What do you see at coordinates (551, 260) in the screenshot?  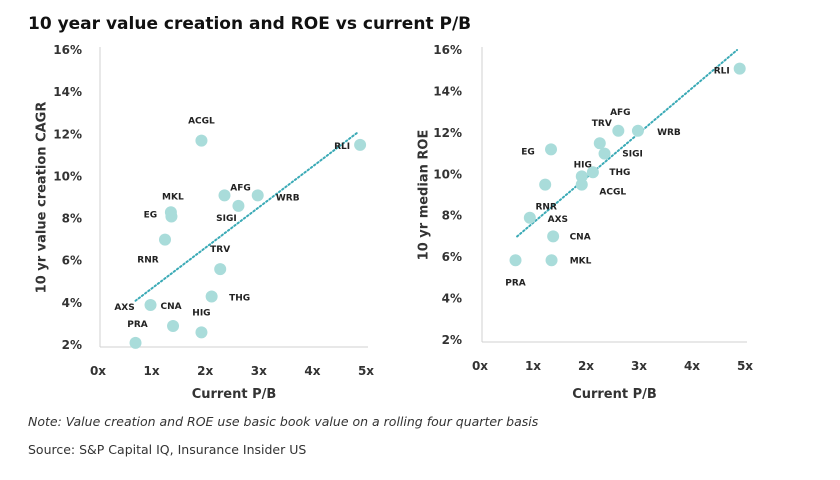 I see `right-point-mkl` at bounding box center [551, 260].